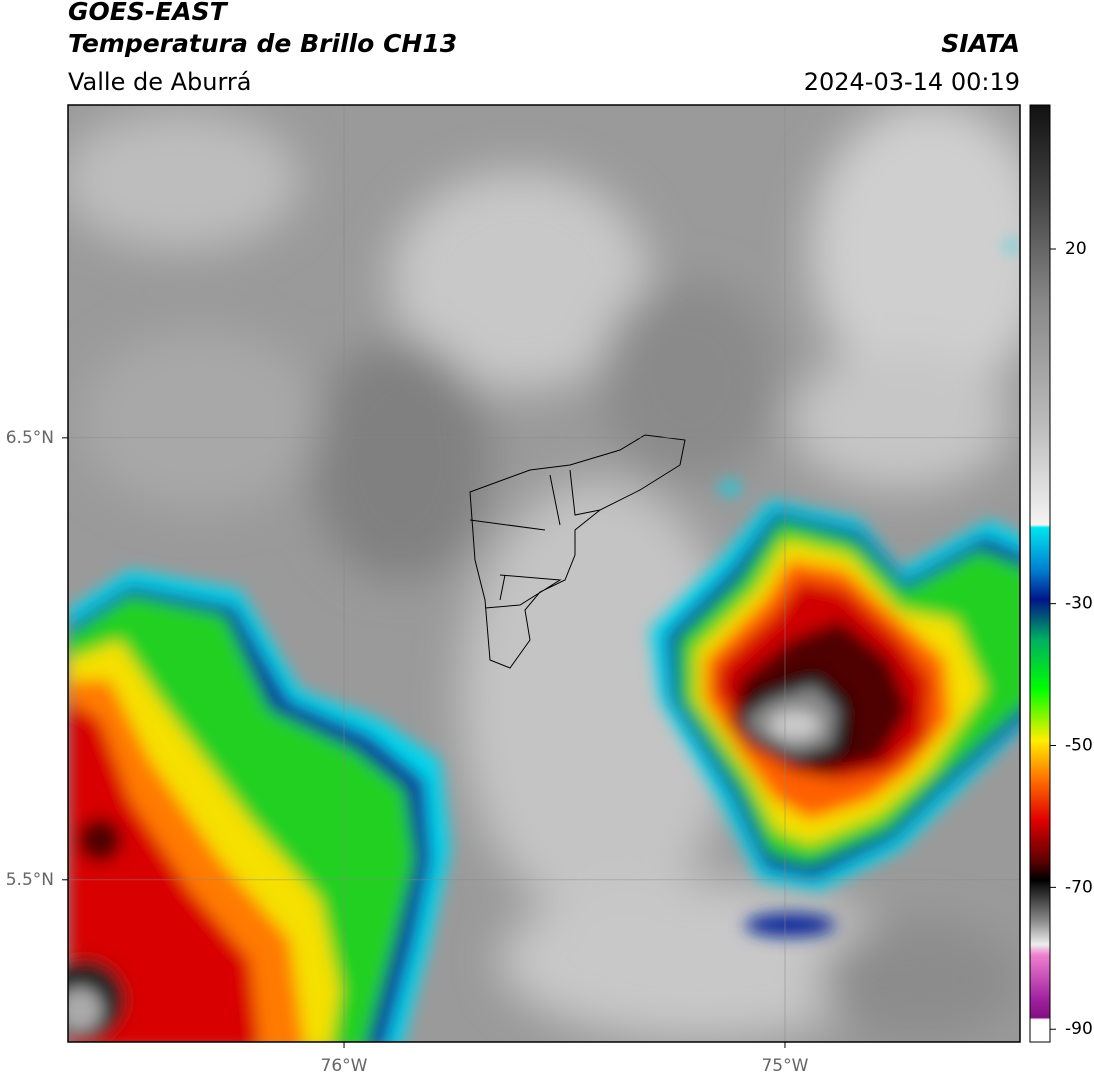 The height and width of the screenshot is (1082, 1094). Describe the element at coordinates (262, 43) in the screenshot. I see `subtitle: Temperatura de Brillo CH13` at that location.